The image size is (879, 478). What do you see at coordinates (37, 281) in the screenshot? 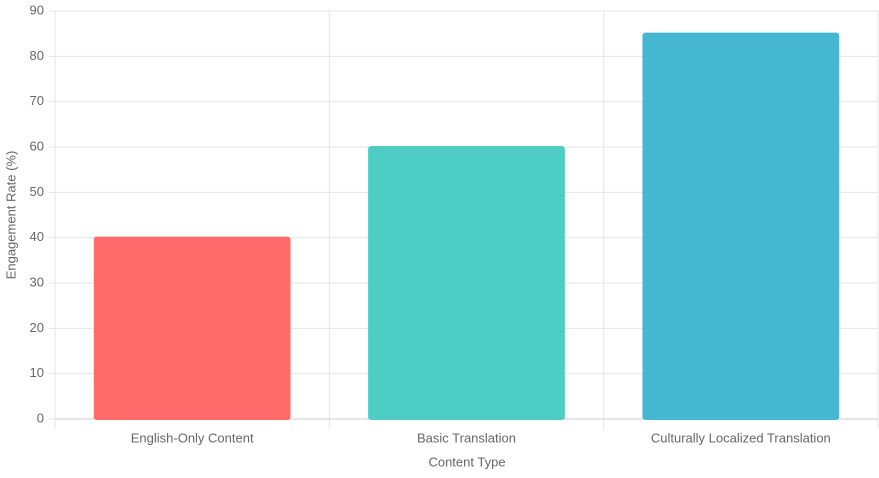
I see `y-tick-label: 30` at bounding box center [37, 281].